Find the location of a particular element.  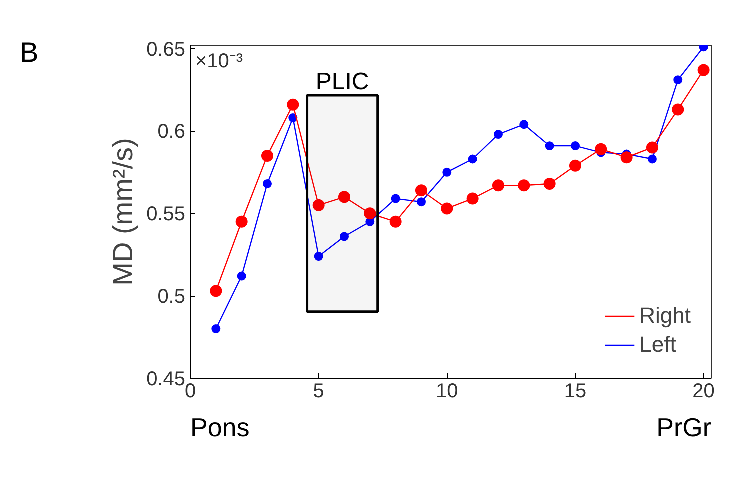

text: Pons is located at coordinates (220, 427).